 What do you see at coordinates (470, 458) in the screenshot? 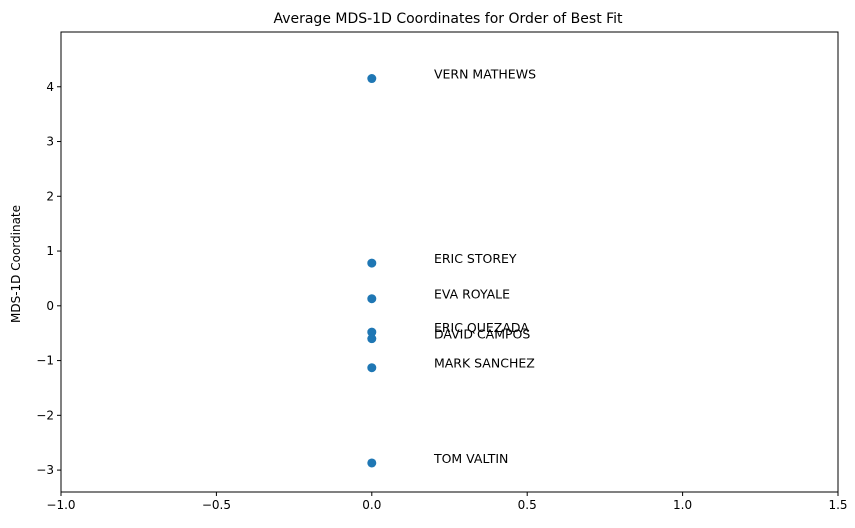
I see `point-label: TOM VALTIN` at bounding box center [470, 458].